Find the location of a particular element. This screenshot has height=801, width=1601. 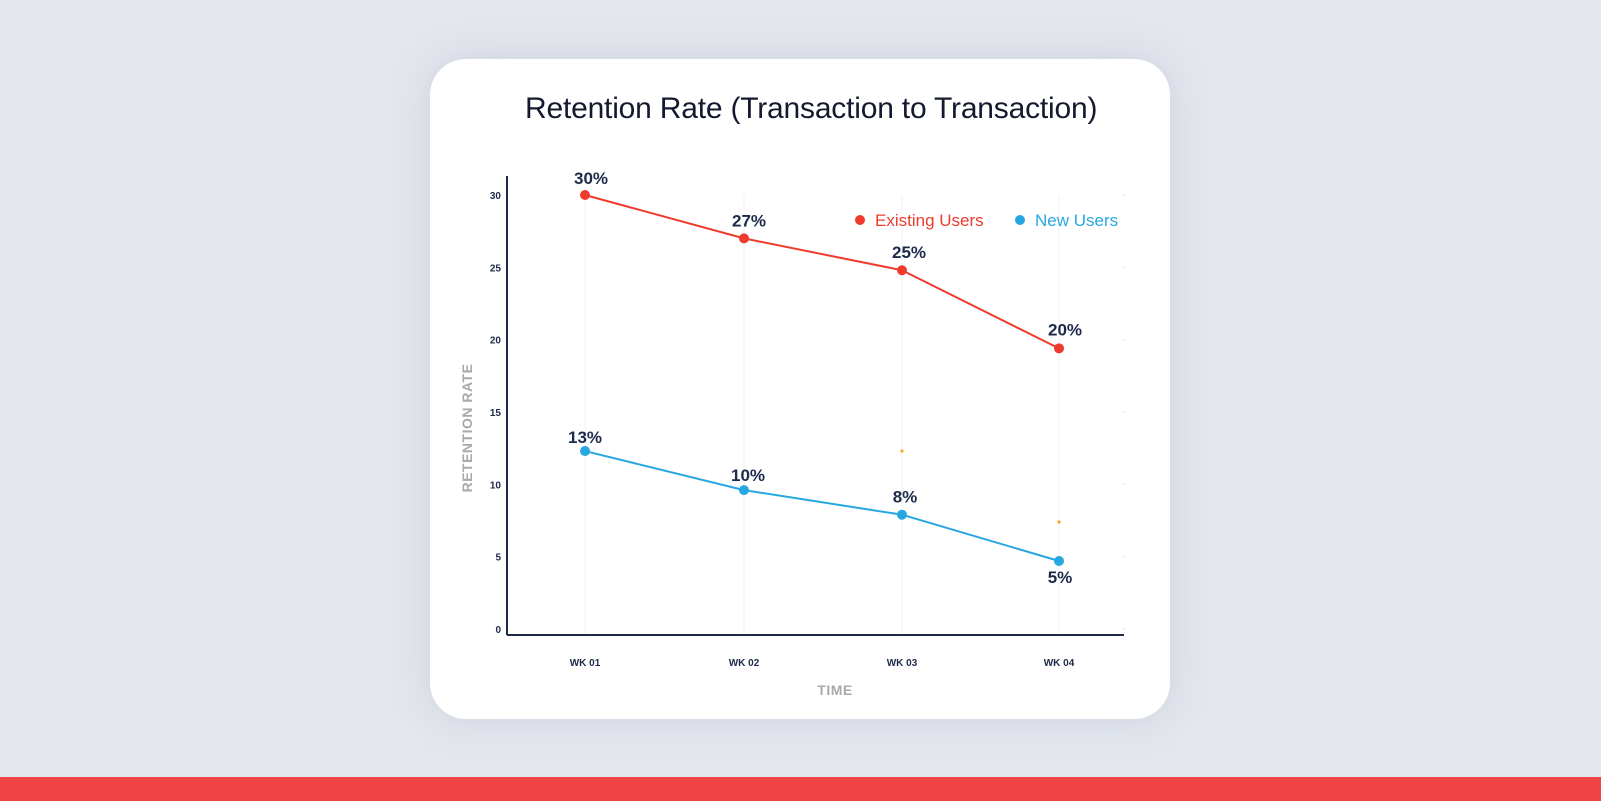

data-label: 20% is located at coordinates (1065, 329).